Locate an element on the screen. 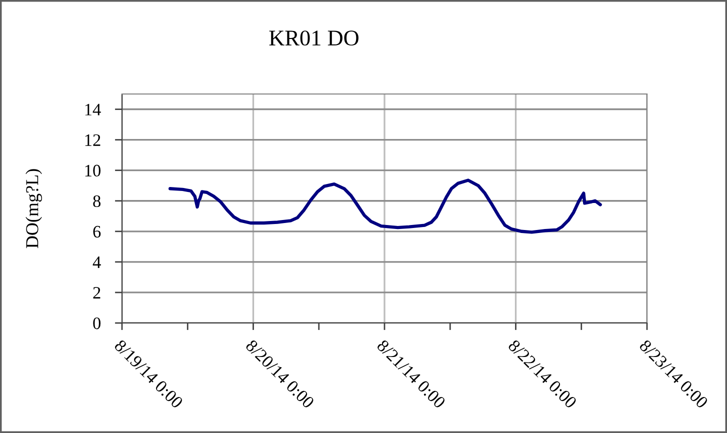  y-tick-label: 14 is located at coordinates (93, 110).